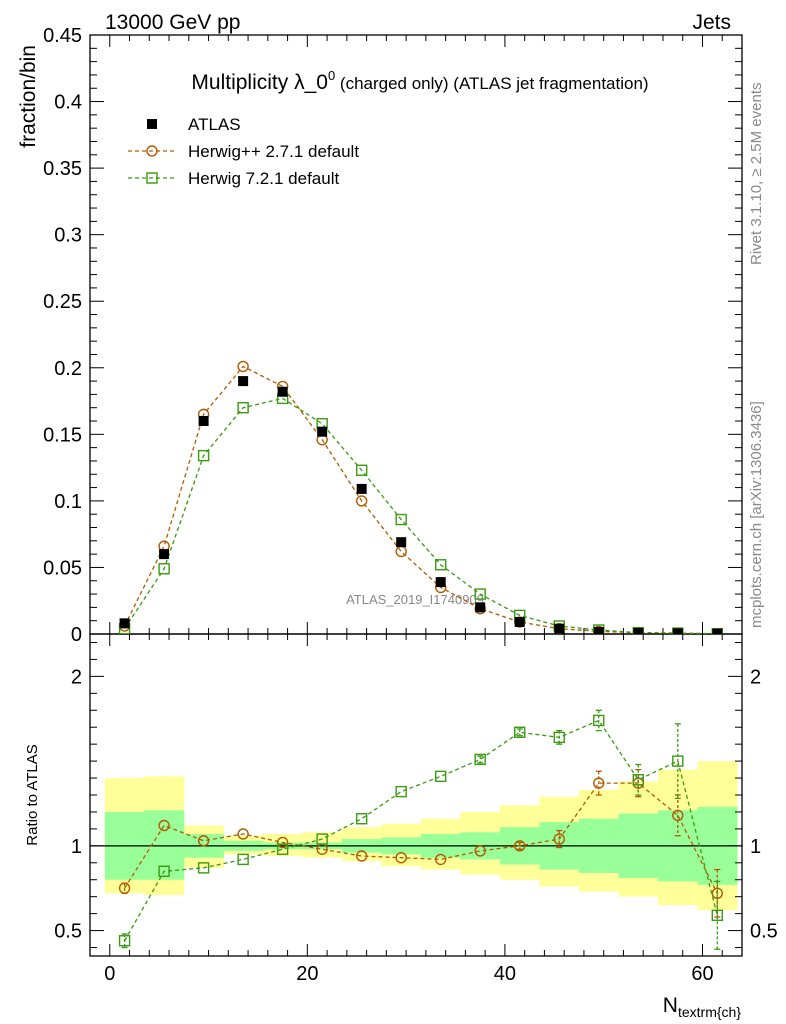 This screenshot has height=1024, width=786. Describe the element at coordinates (273, 151) in the screenshot. I see `legend-label: Herwig++ 2.7.1 default` at that location.